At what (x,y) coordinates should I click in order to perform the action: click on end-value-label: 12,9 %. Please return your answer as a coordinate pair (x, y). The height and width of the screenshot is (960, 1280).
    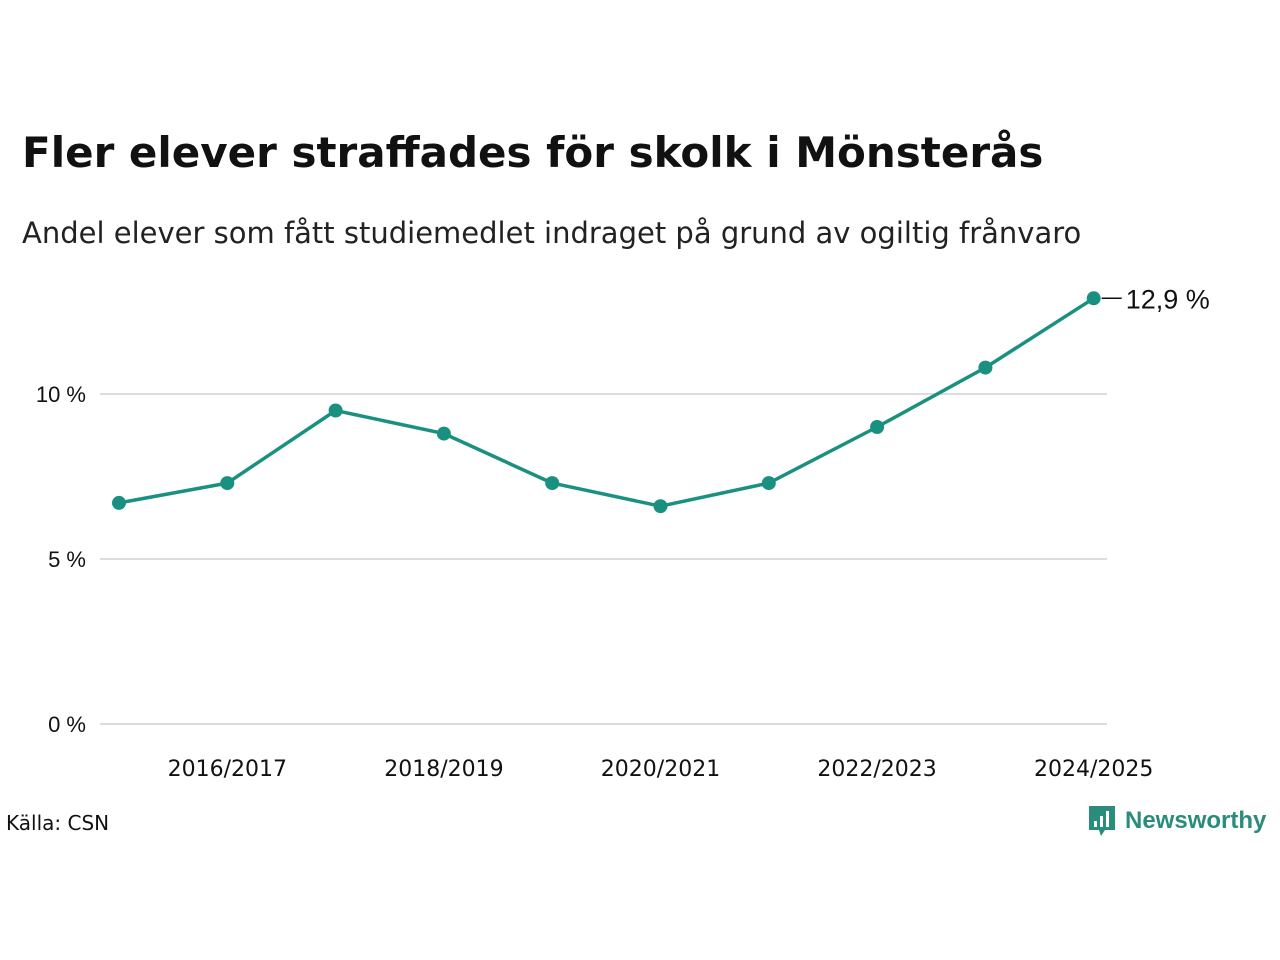
    Looking at the image, I should click on (1168, 299).